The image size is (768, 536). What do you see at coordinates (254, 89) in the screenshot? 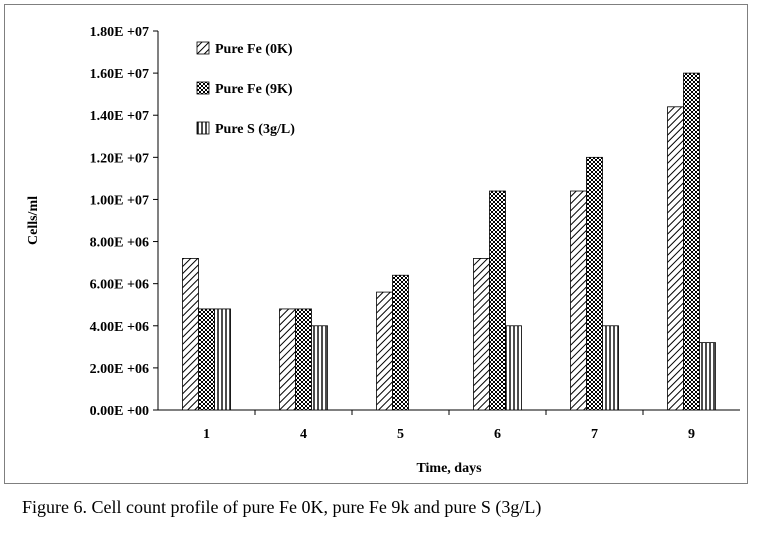
I see `legend-label: Pure Fe (9K)` at bounding box center [254, 89].